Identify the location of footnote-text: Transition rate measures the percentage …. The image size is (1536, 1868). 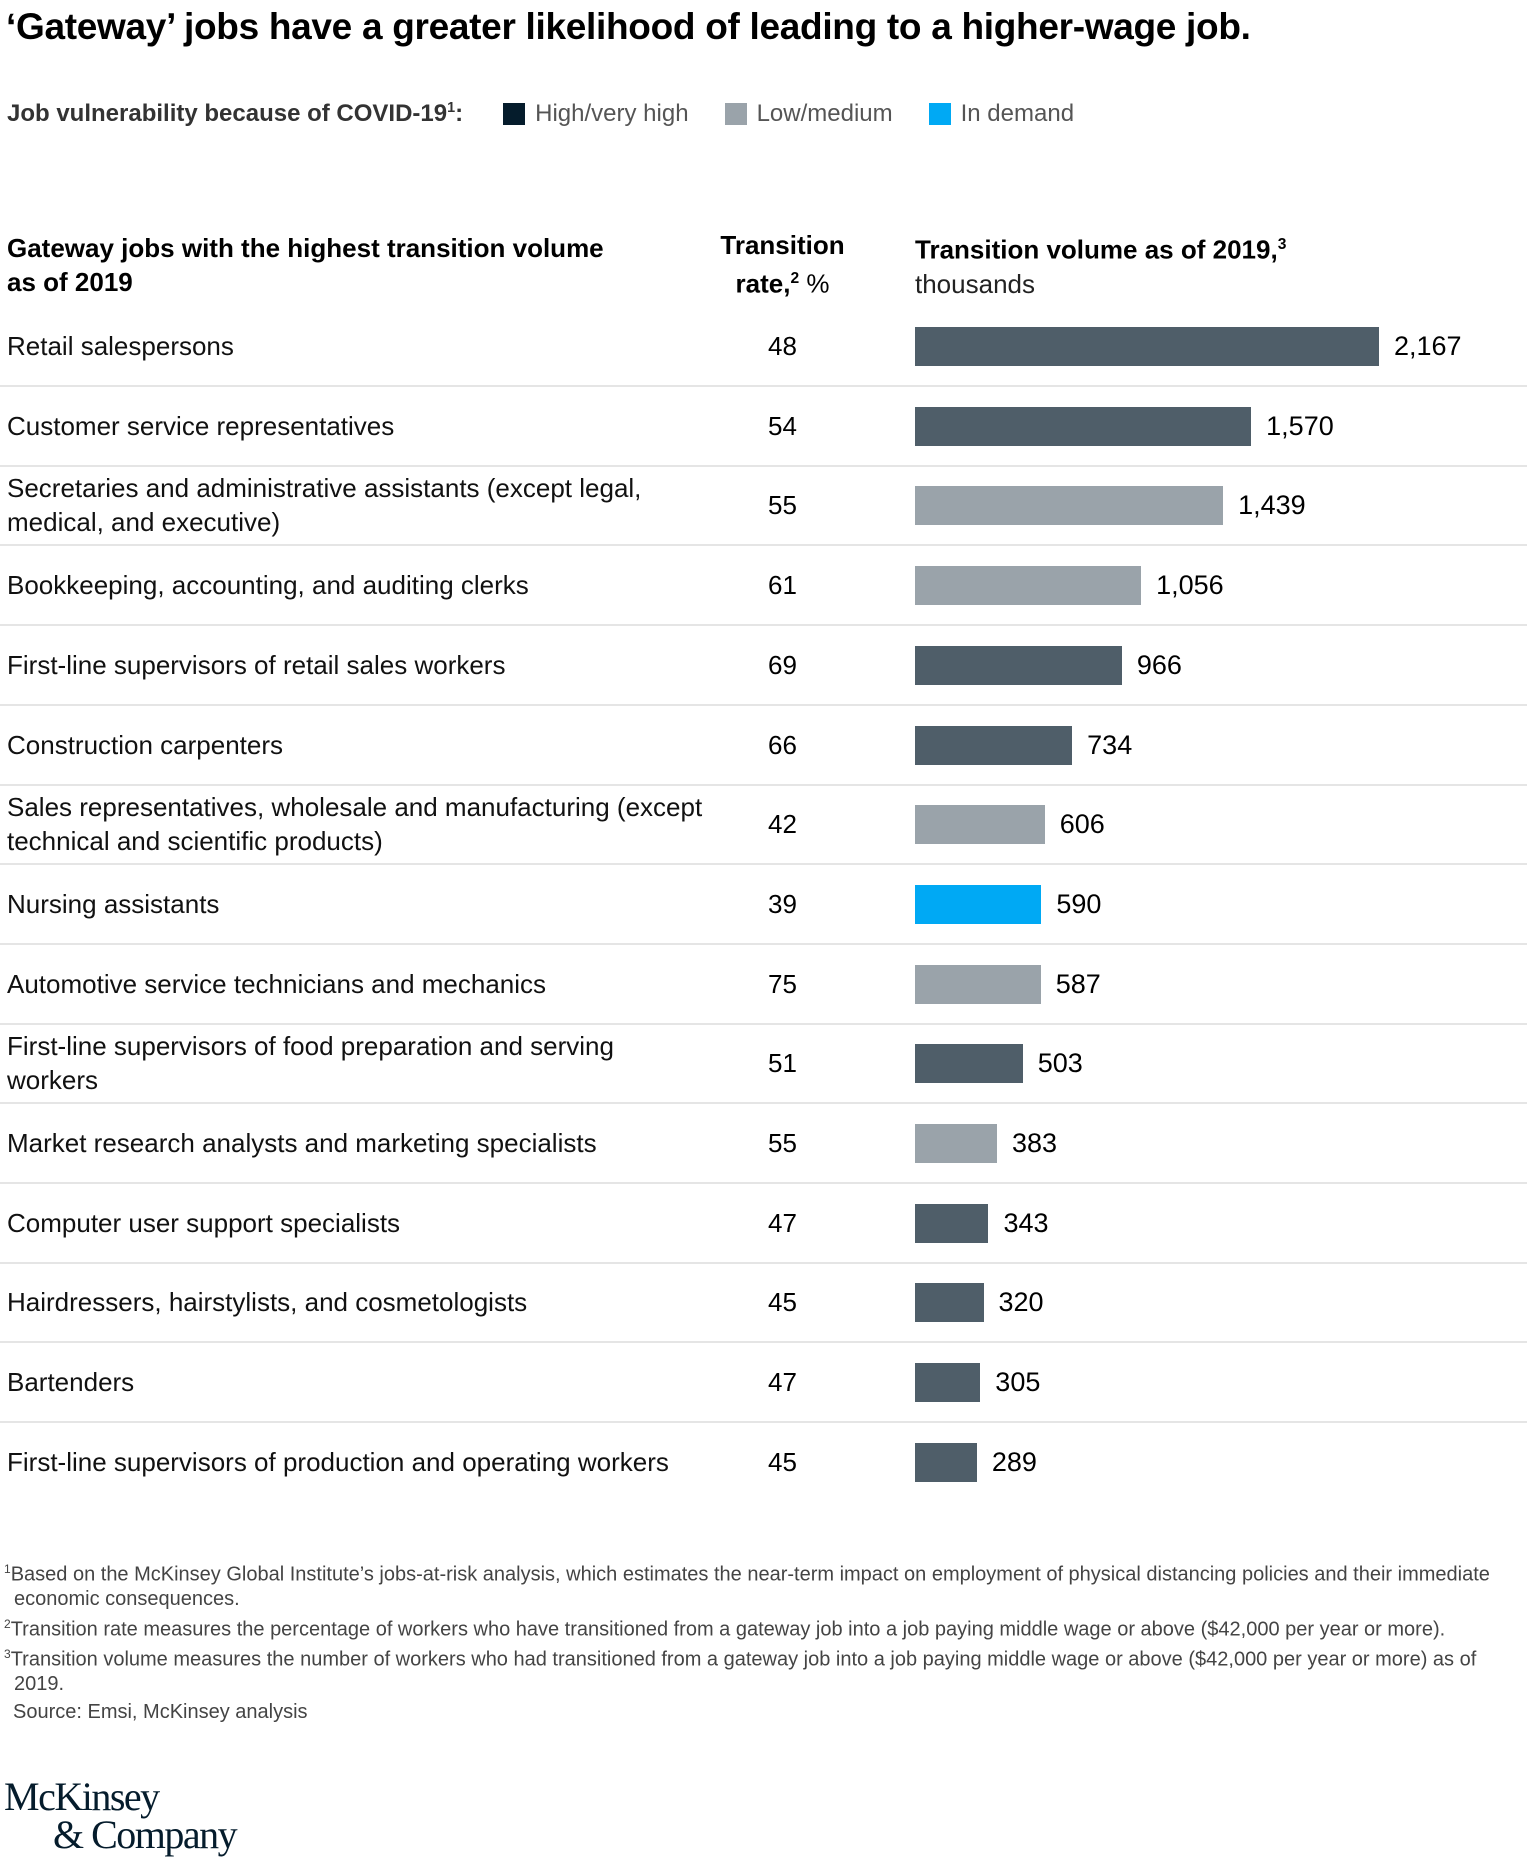
(728, 1629).